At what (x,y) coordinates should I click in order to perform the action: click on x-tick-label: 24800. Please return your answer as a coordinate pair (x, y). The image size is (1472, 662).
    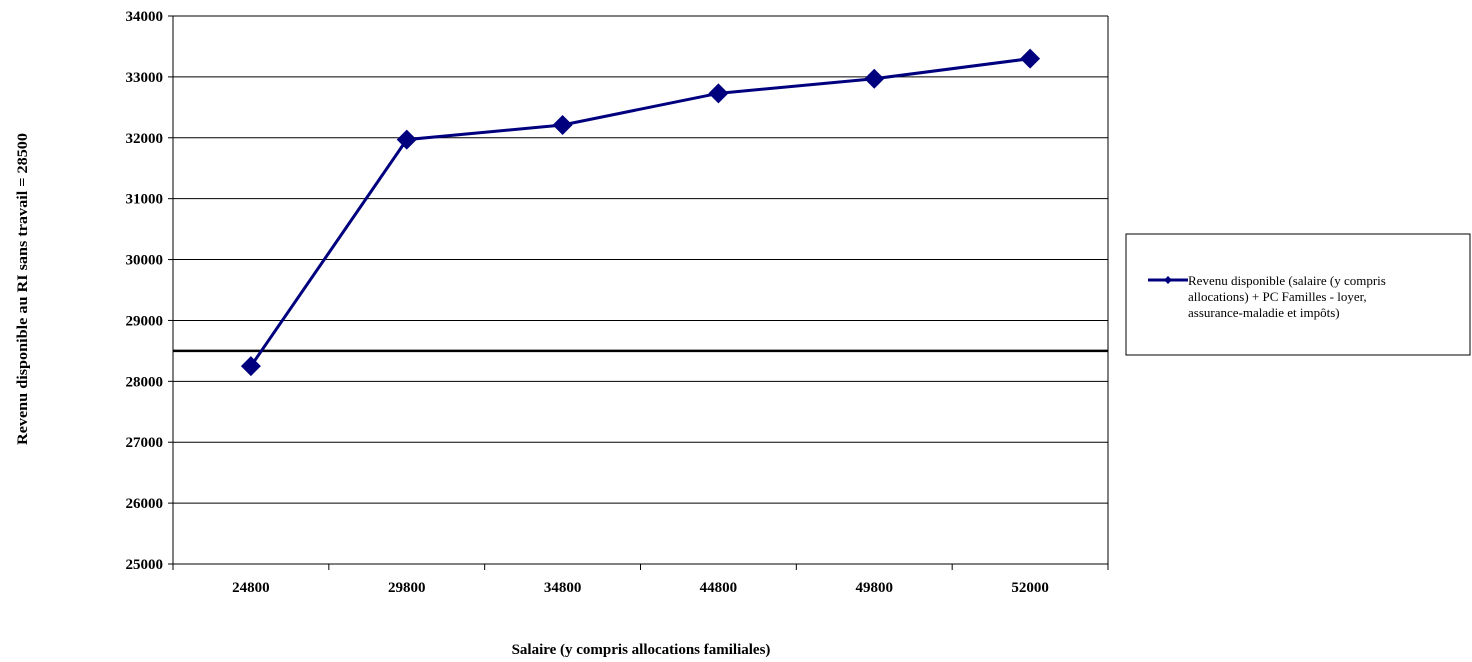
    Looking at the image, I should click on (251, 588).